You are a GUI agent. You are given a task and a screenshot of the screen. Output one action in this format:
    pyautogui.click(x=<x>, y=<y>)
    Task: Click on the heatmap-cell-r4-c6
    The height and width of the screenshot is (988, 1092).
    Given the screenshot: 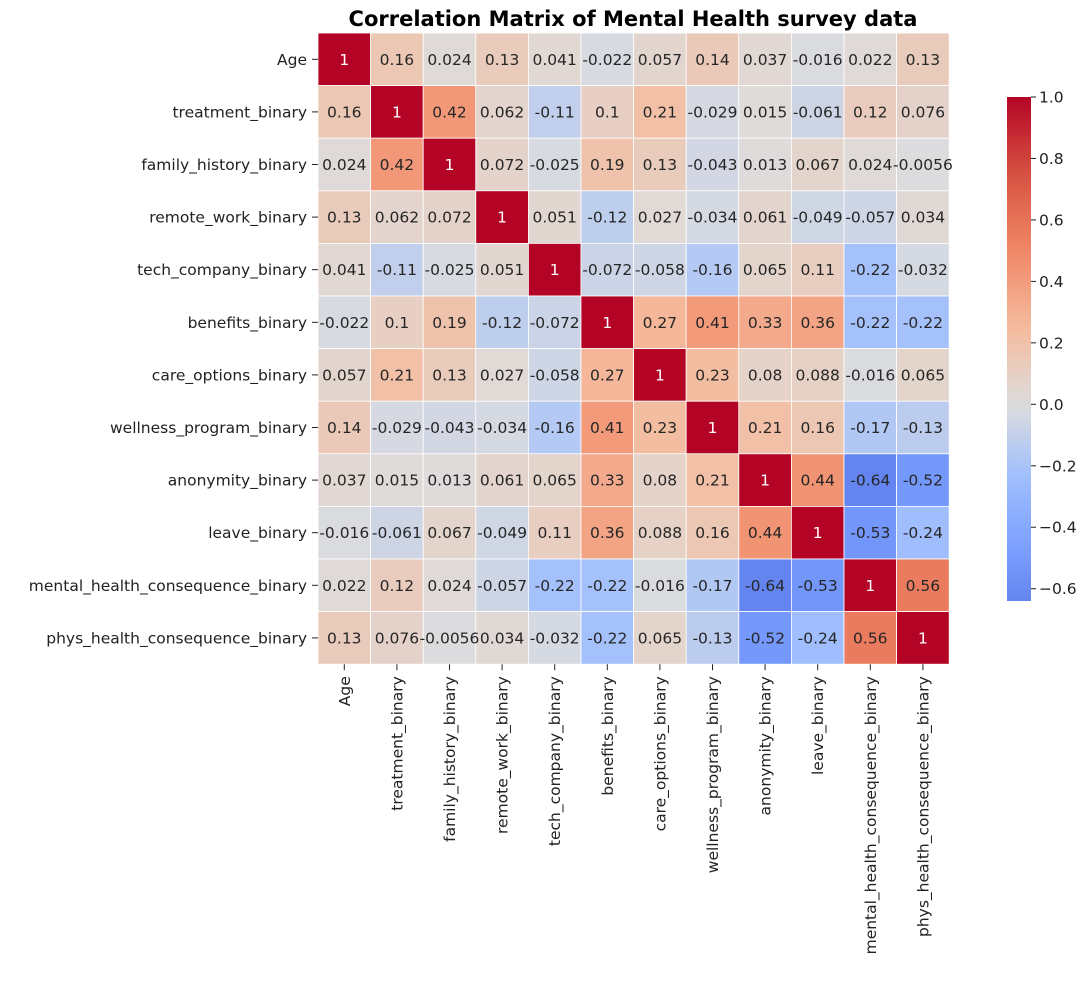 What is the action you would take?
    pyautogui.click(x=660, y=269)
    